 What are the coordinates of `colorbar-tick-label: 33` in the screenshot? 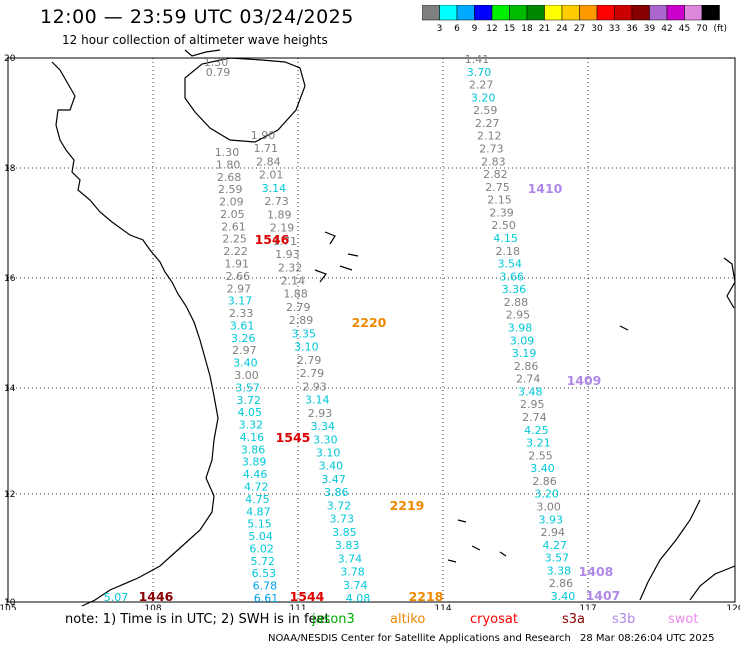 It's located at (614, 29).